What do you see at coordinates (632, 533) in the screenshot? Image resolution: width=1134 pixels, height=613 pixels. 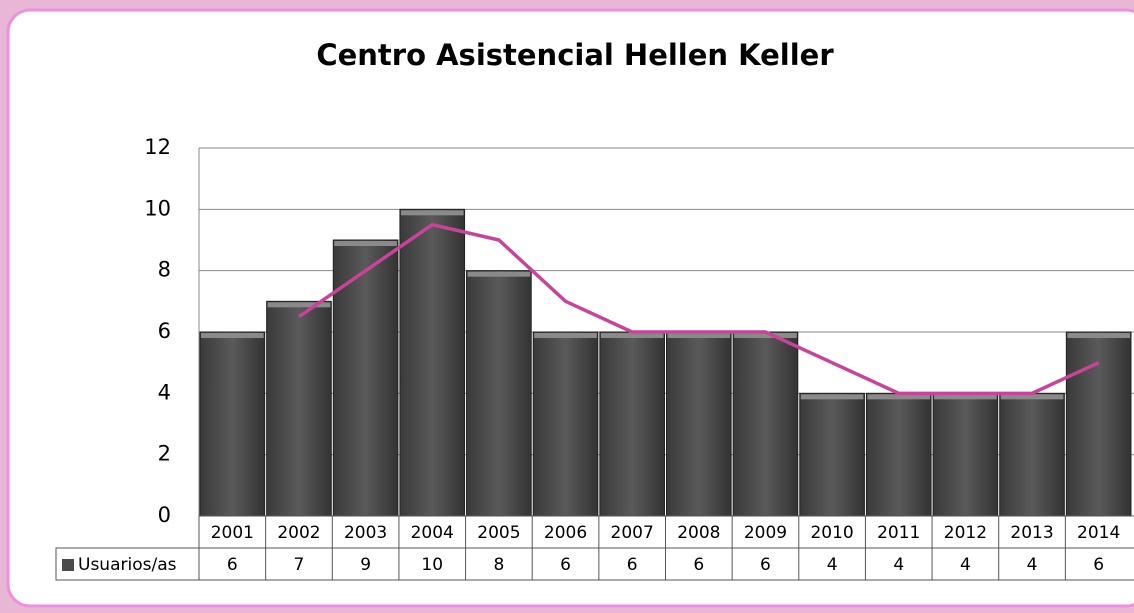 I see `x-tick-label: 2007` at bounding box center [632, 533].